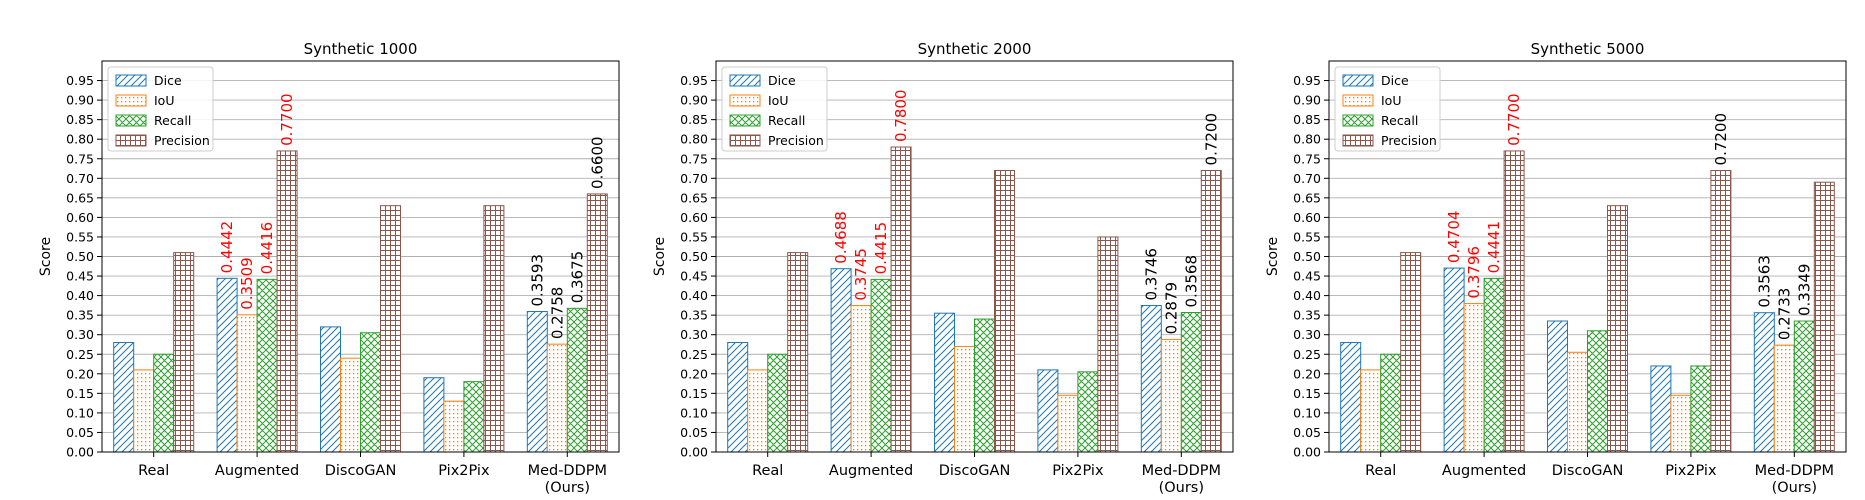  Describe the element at coordinates (841, 237) in the screenshot. I see `bar-value-label: 0.4688` at that location.